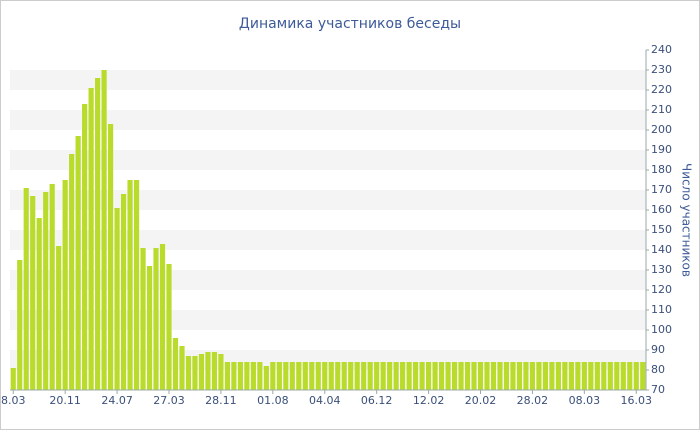 The width and height of the screenshot is (700, 430). Describe the element at coordinates (661, 189) in the screenshot. I see `y-tick-label: 170` at that location.